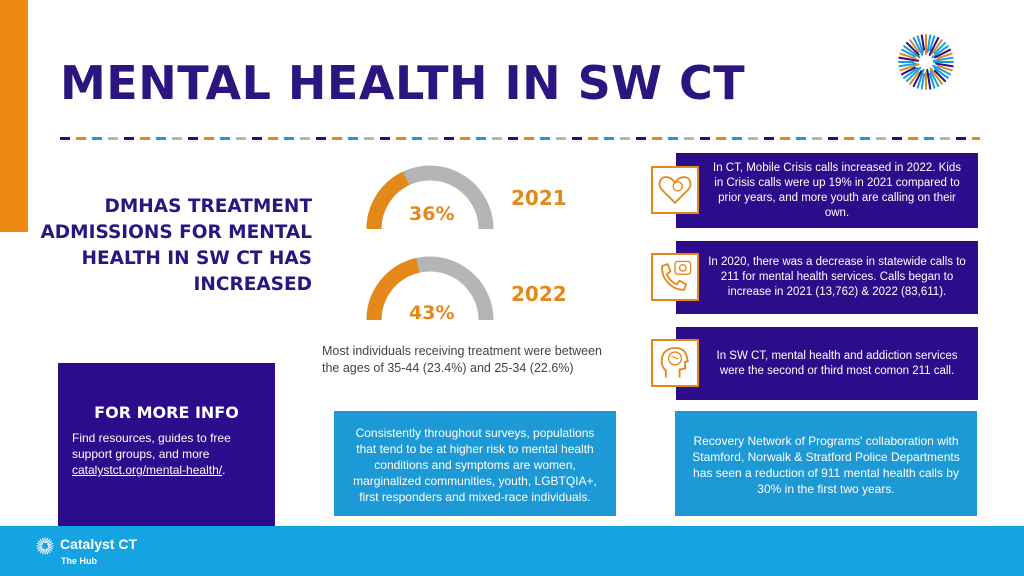 The width and height of the screenshot is (1024, 576). Describe the element at coordinates (403, 83) in the screenshot. I see `page-title: MENTAL HEALTH IN SW CT` at that location.